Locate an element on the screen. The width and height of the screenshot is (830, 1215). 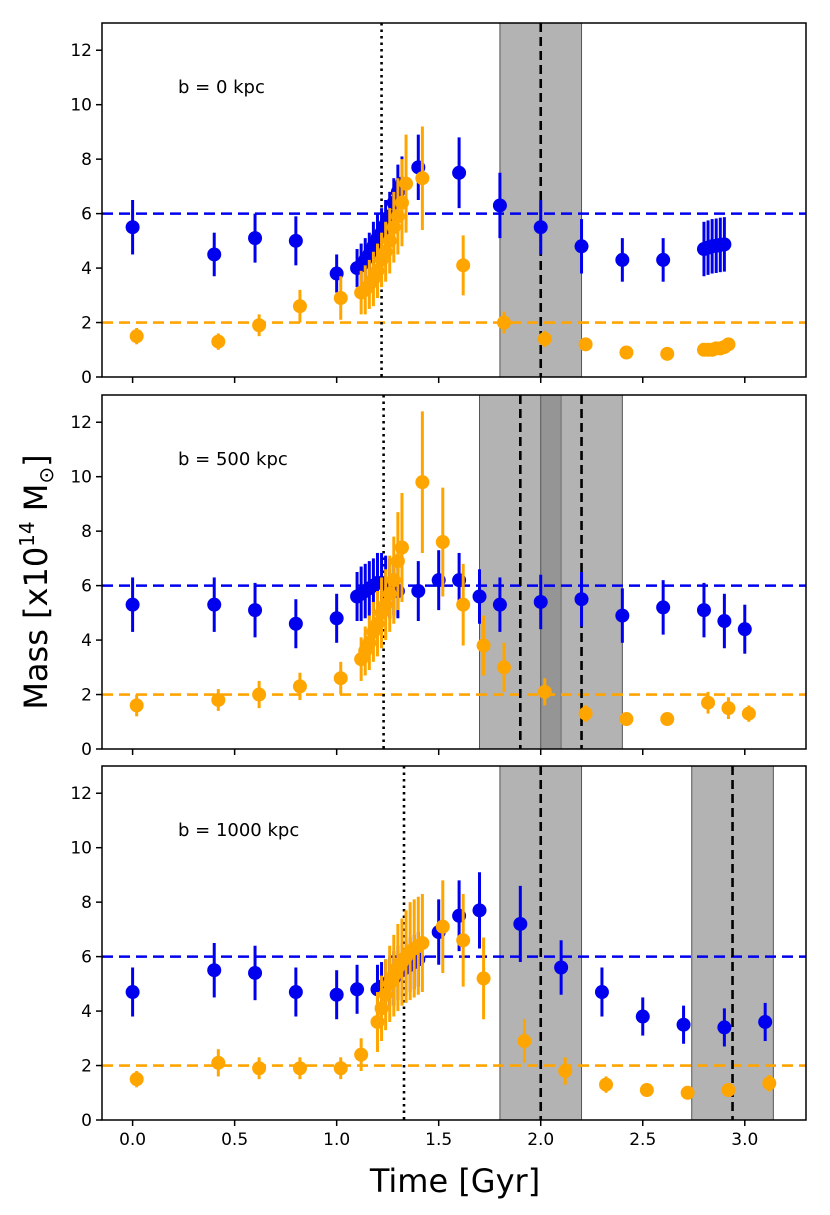
x-tick-label: 1.5 is located at coordinates (438, 1140).